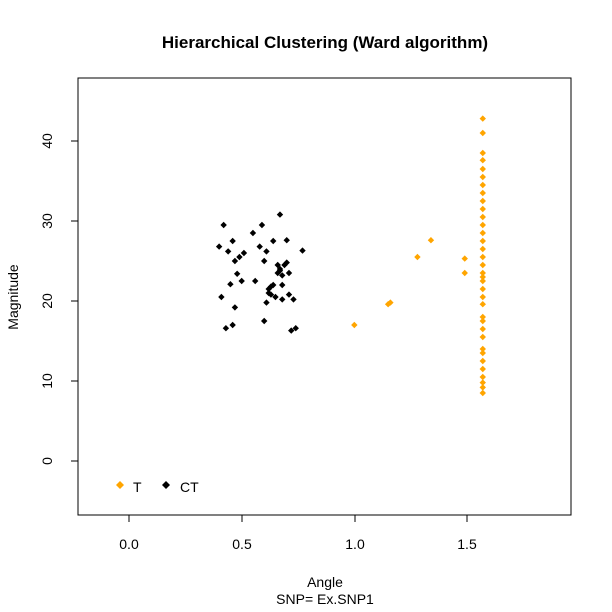  What do you see at coordinates (47, 221) in the screenshot?
I see `y-tick-label: 30` at bounding box center [47, 221].